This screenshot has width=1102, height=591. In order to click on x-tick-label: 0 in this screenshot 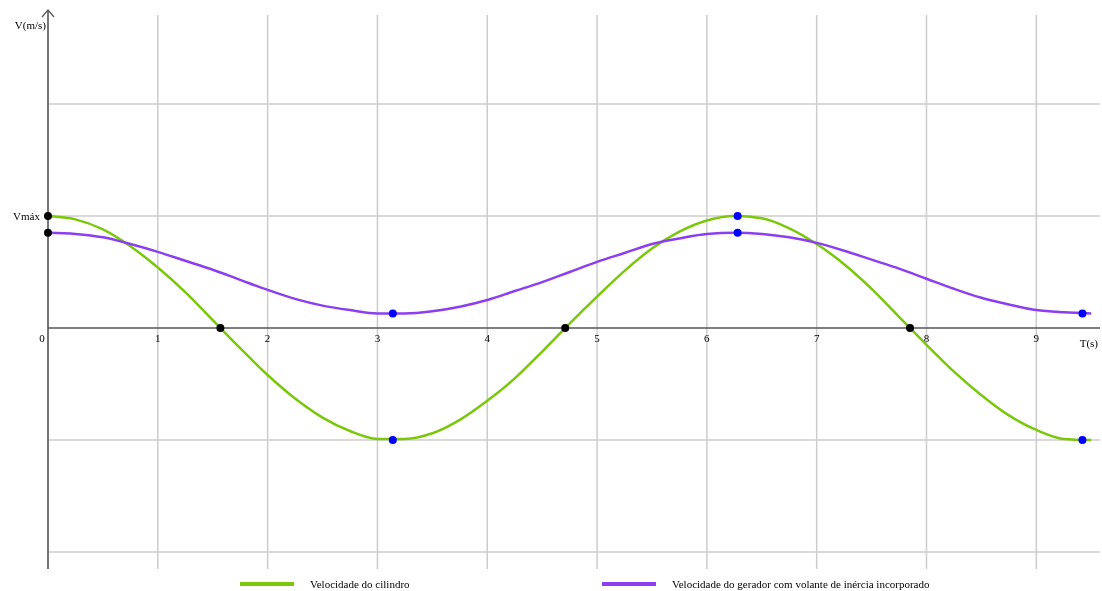, I will do `click(42, 338)`.